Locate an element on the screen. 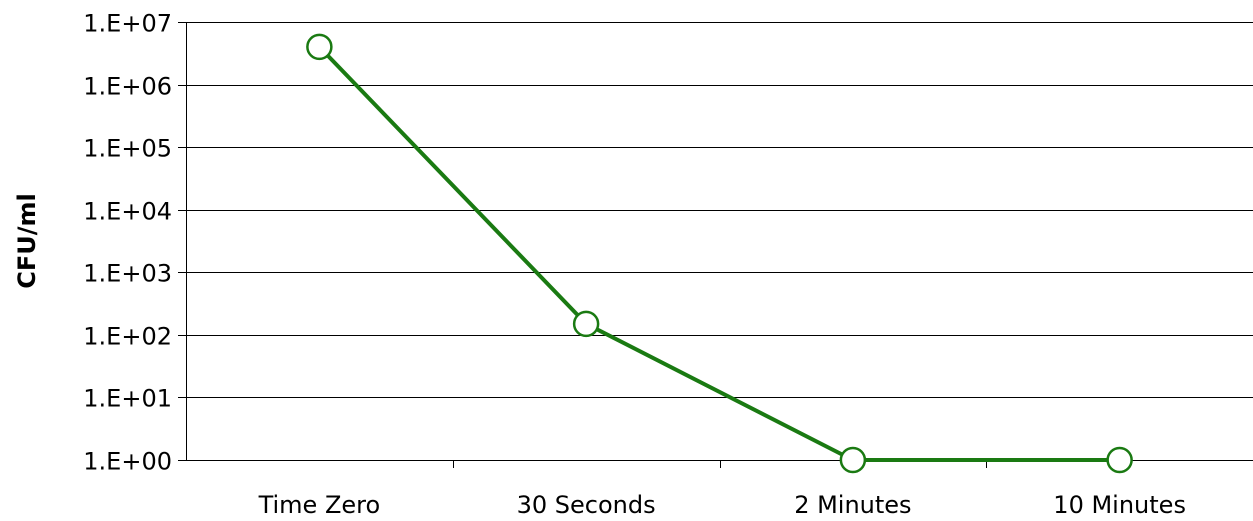 Image resolution: width=1253 pixels, height=521 pixels. y-tick-label: 1.E+00 is located at coordinates (127, 462).